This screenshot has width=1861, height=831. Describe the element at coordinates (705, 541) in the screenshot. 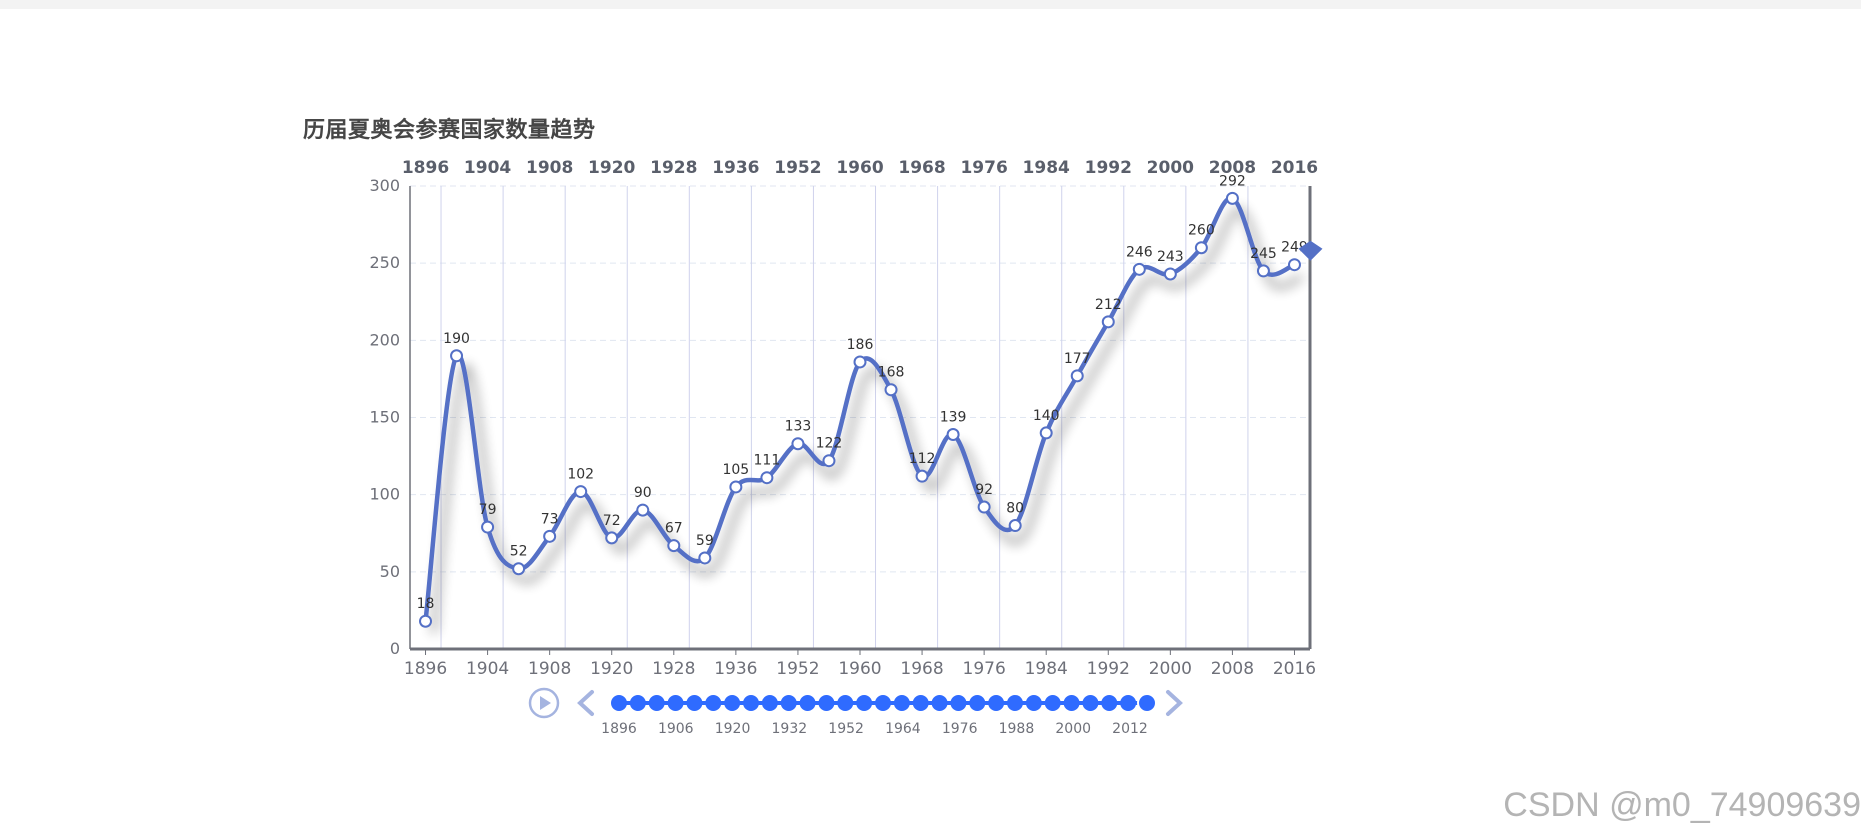

I see `data-label: 59` at that location.